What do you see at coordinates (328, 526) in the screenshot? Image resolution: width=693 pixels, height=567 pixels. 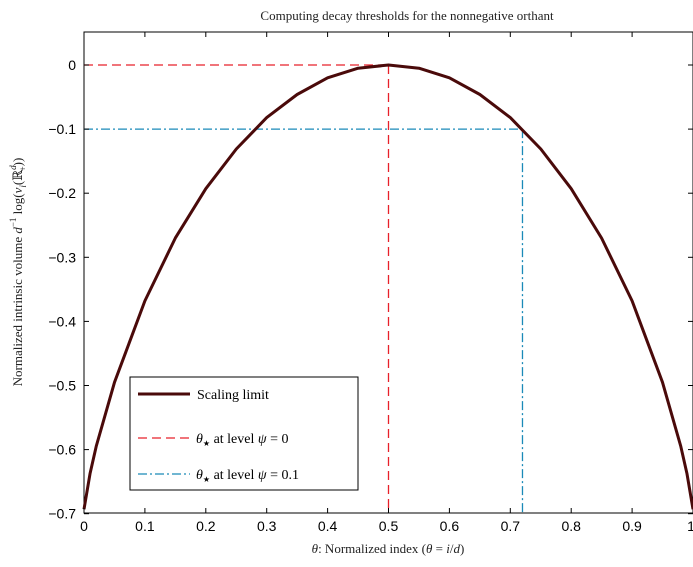 I see `x-tick-label: 0.4` at bounding box center [328, 526].